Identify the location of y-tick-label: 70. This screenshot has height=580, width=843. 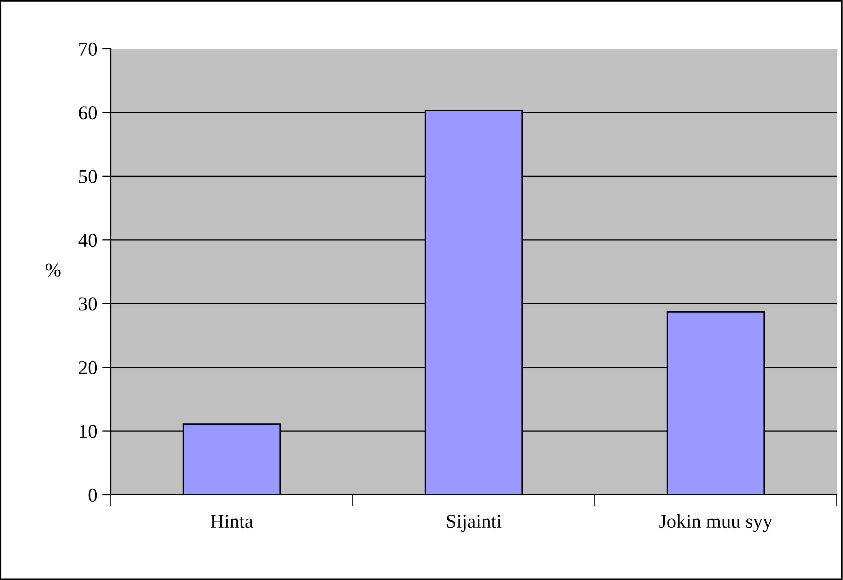
(89, 49).